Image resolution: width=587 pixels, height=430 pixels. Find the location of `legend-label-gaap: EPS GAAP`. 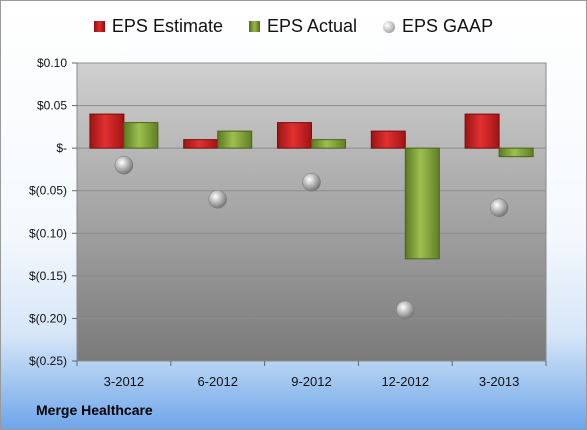

legend-label-gaap: EPS GAAP is located at coordinates (448, 26).